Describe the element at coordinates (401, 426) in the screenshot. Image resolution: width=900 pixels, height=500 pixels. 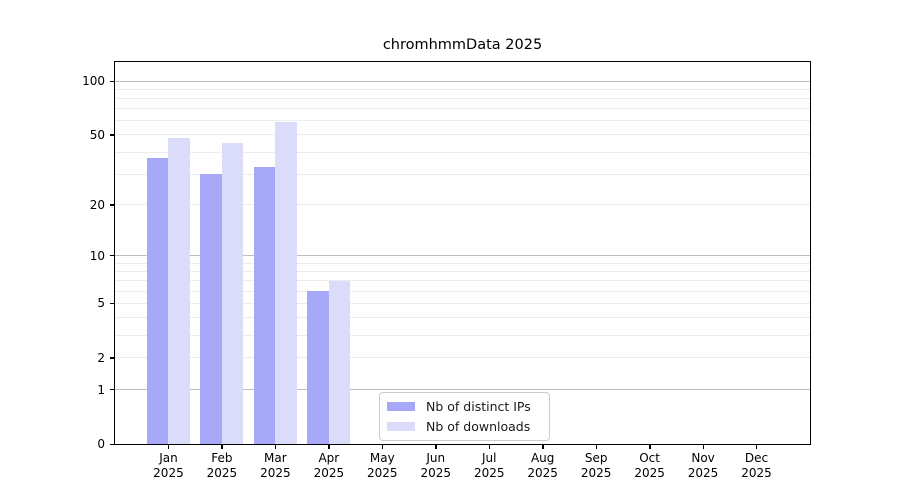
I see `legend-swatch-downloads` at that location.